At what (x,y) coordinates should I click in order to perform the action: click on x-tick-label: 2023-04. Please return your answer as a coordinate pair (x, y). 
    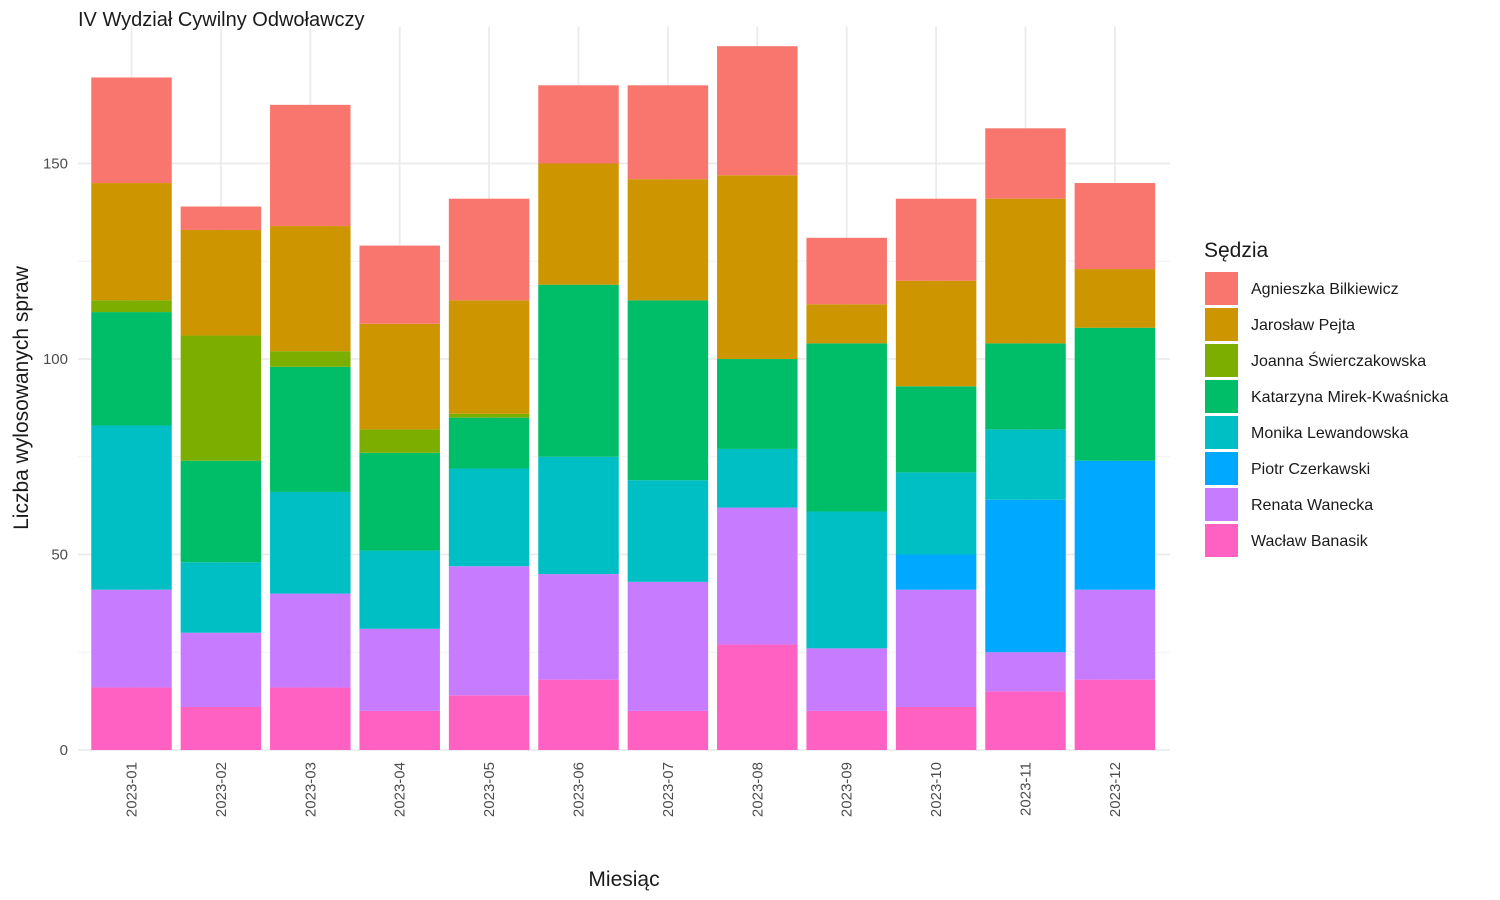
    Looking at the image, I should click on (400, 789).